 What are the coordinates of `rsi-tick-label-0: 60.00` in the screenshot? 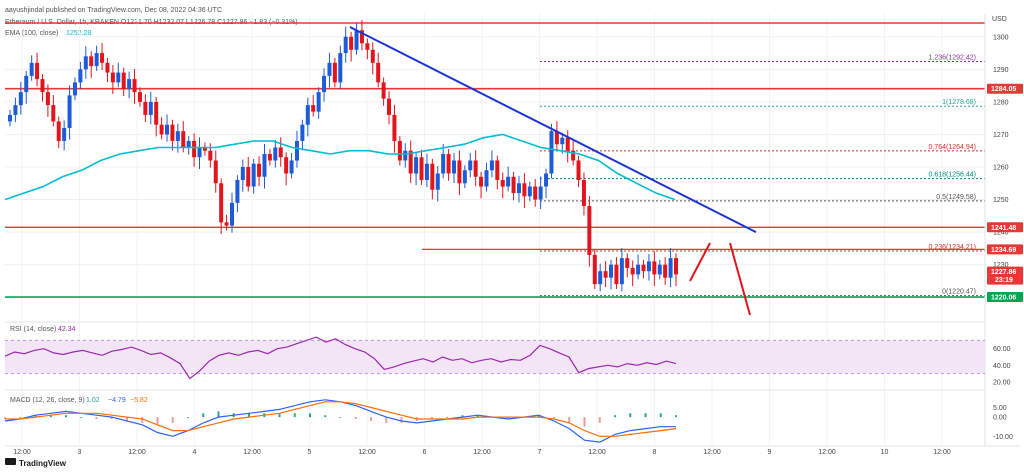 It's located at (1002, 349).